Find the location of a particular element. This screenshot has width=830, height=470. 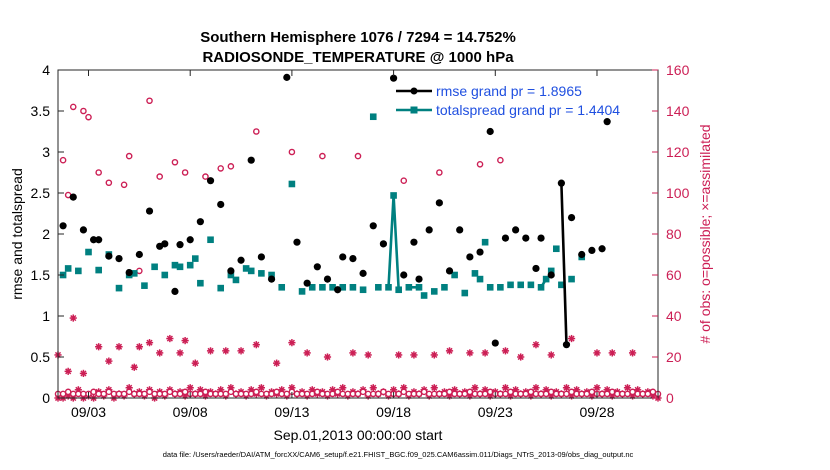

y-axis-label: rmse and totalspread is located at coordinates (17, 234).